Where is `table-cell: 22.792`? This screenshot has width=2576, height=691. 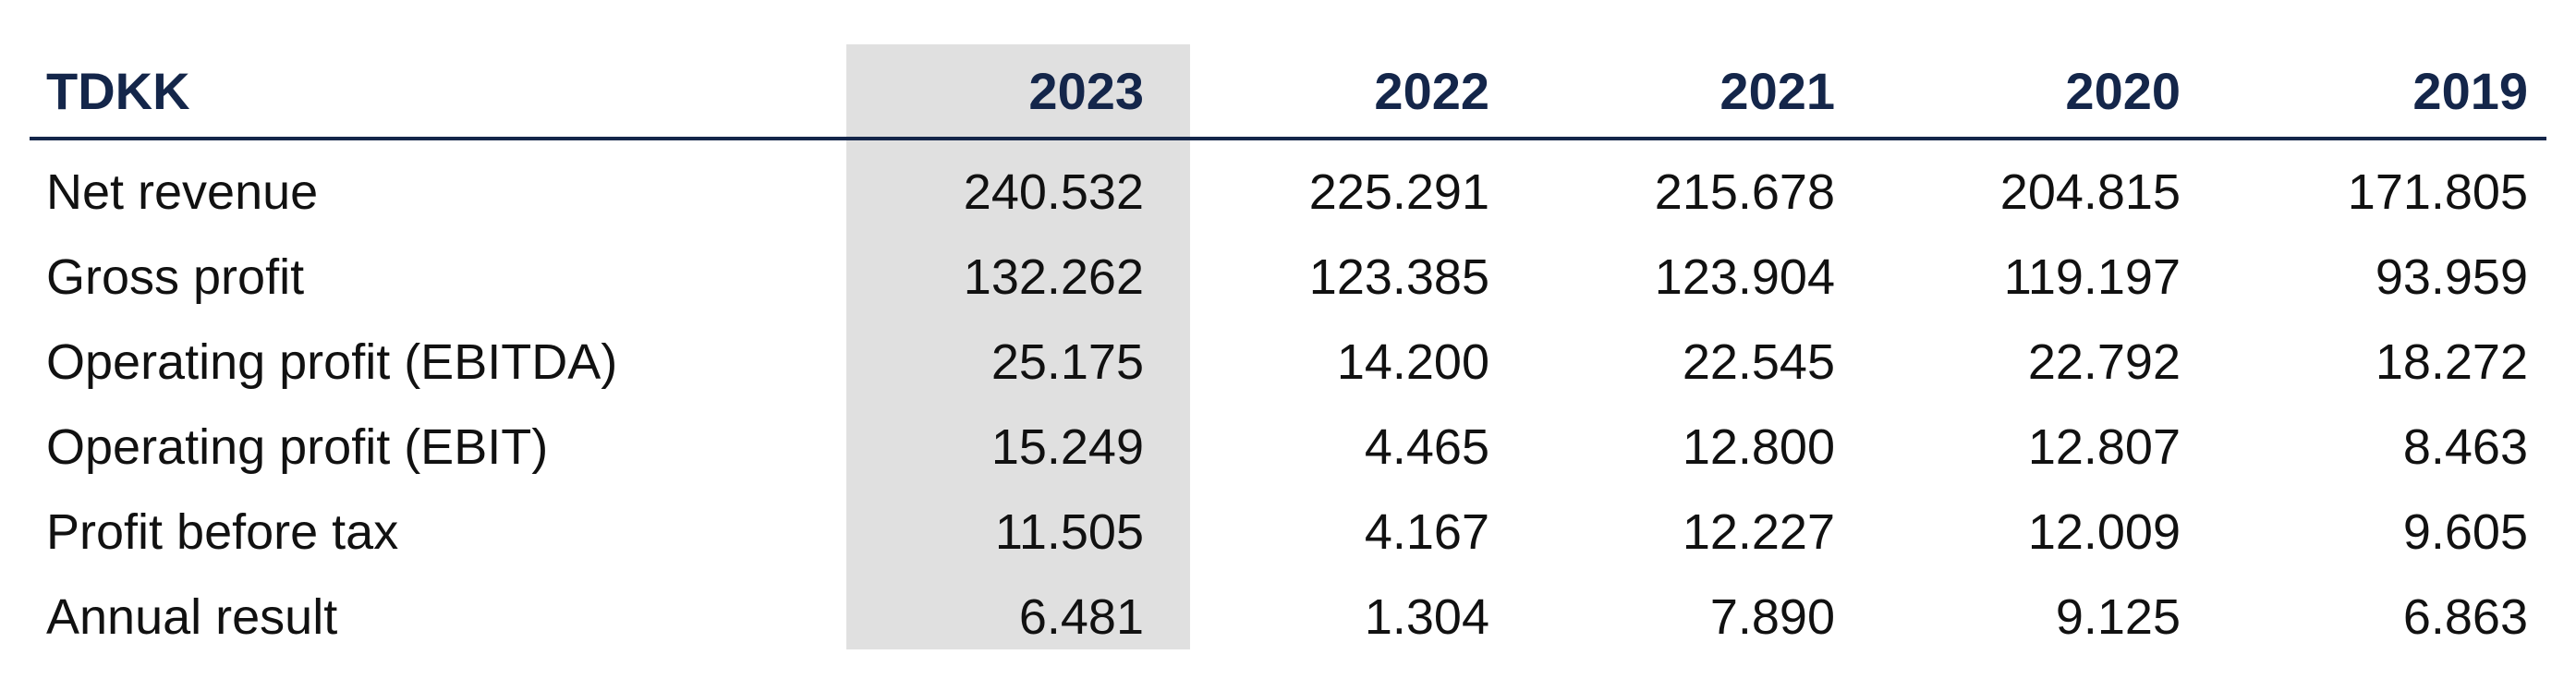
table-cell: 22.792 is located at coordinates (2104, 362).